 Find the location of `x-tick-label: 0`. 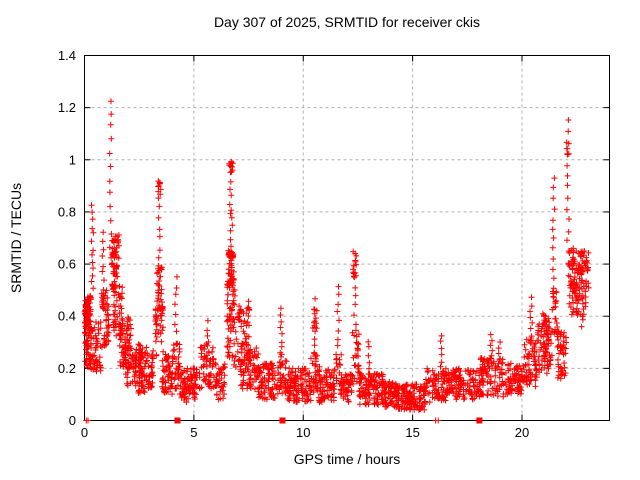

x-tick-label: 0 is located at coordinates (84, 432).